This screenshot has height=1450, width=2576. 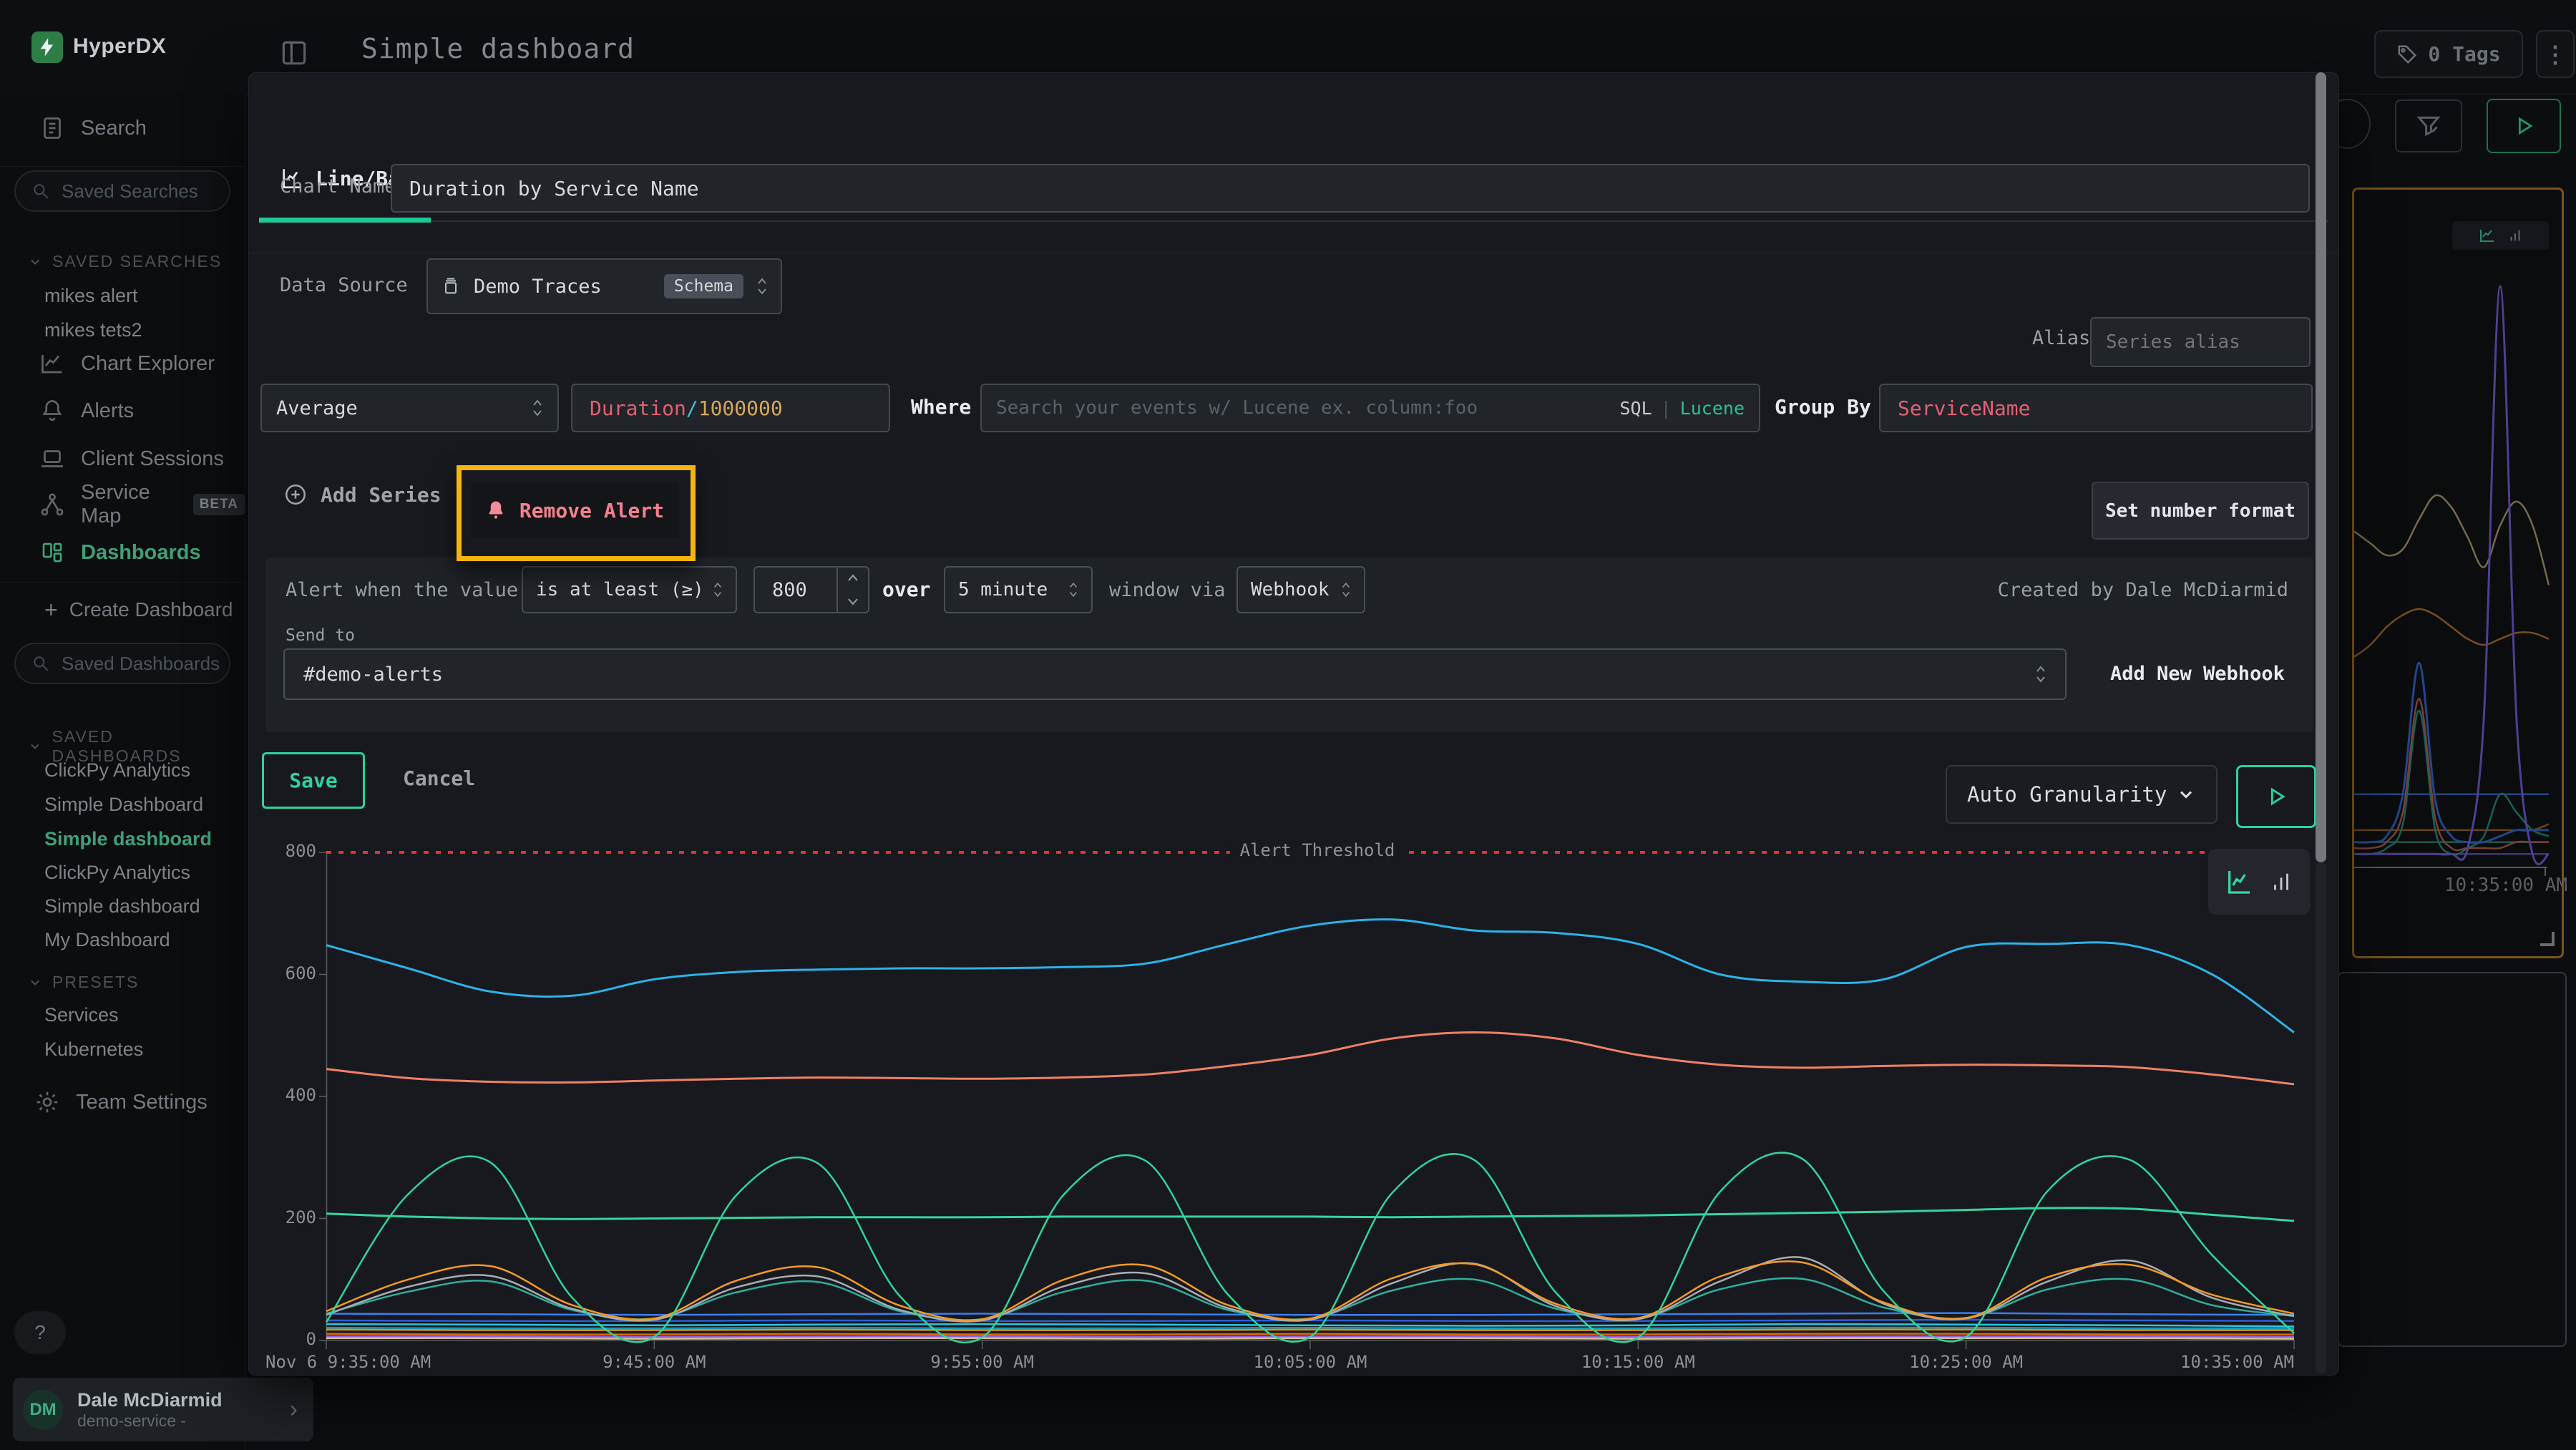 I want to click on sidebar-item-search: Search, so click(x=122, y=128).